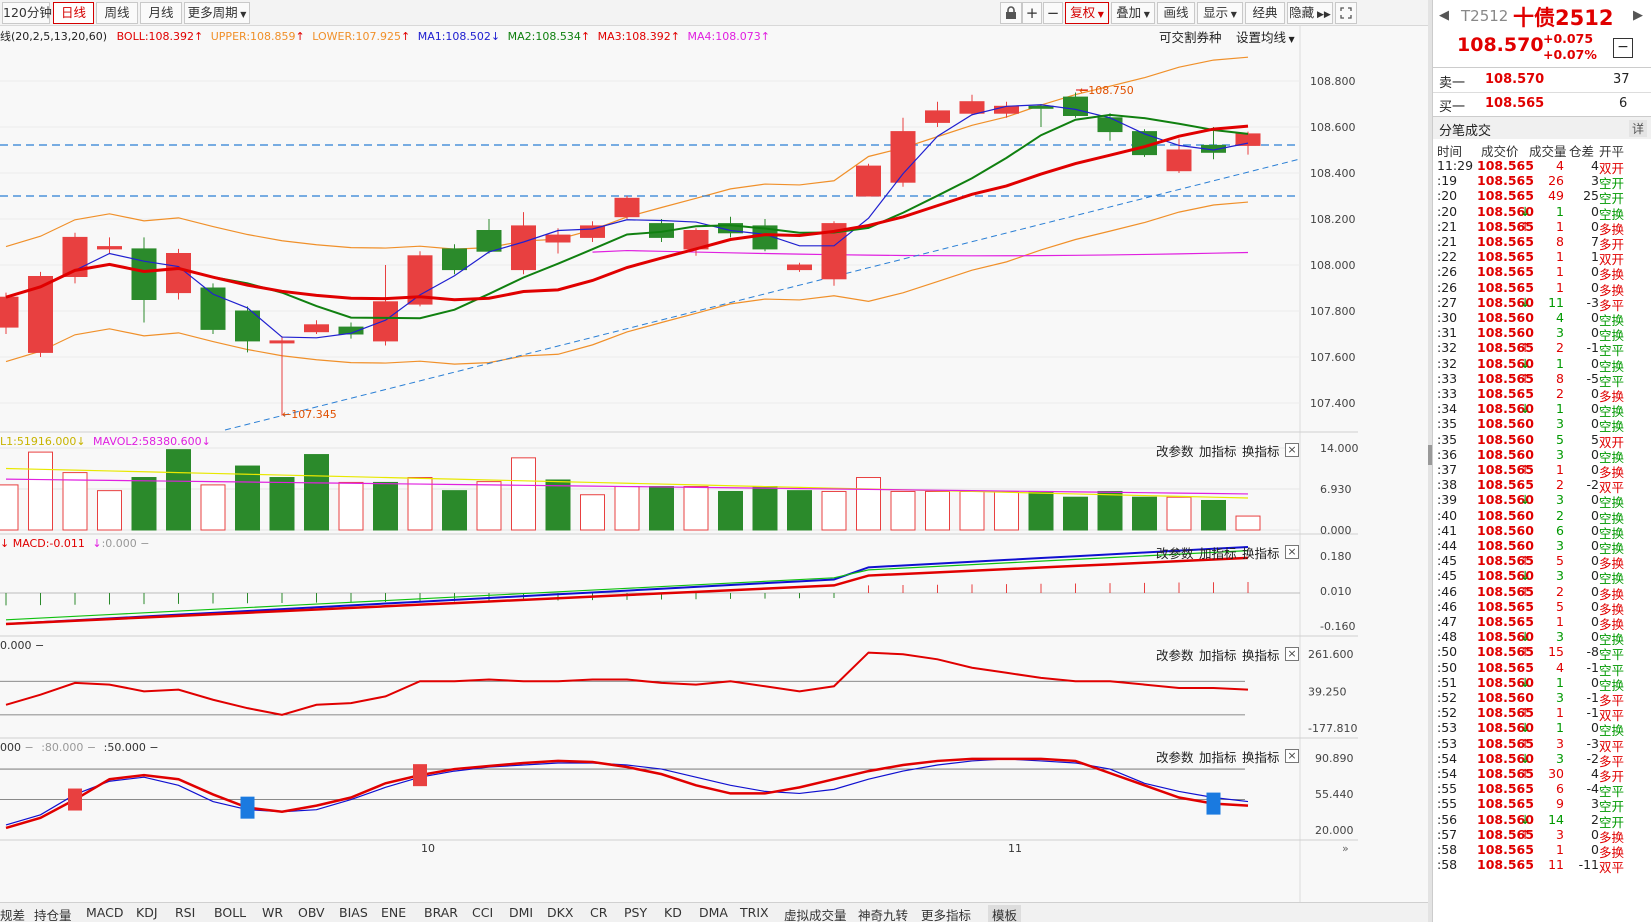  What do you see at coordinates (217, 13) in the screenshot?
I see `more-periods-dropdown: 更多周期 ▼` at bounding box center [217, 13].